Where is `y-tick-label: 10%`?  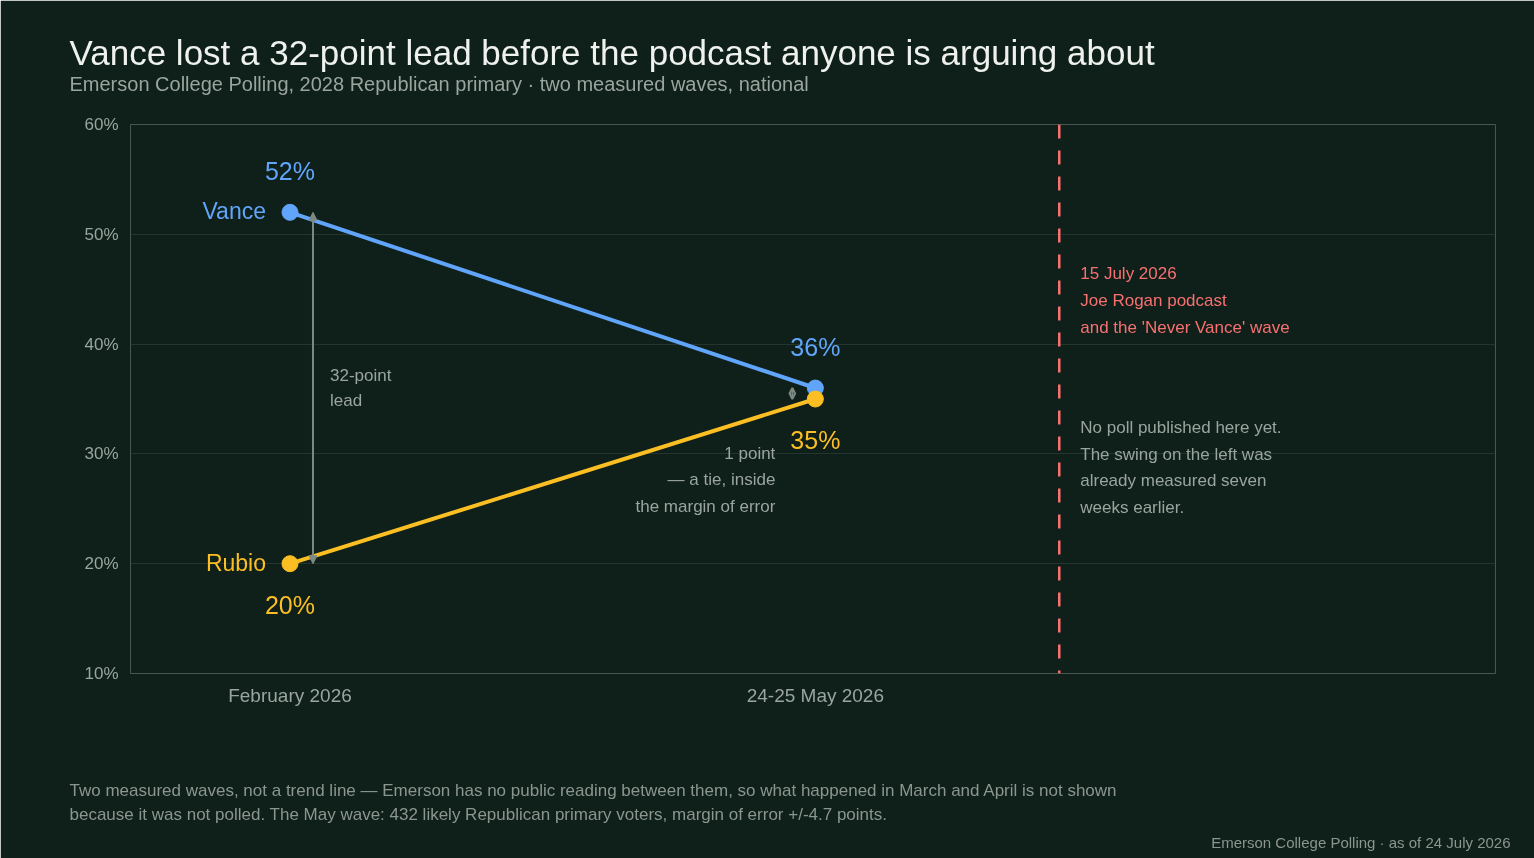 y-tick-label: 10% is located at coordinates (101, 673).